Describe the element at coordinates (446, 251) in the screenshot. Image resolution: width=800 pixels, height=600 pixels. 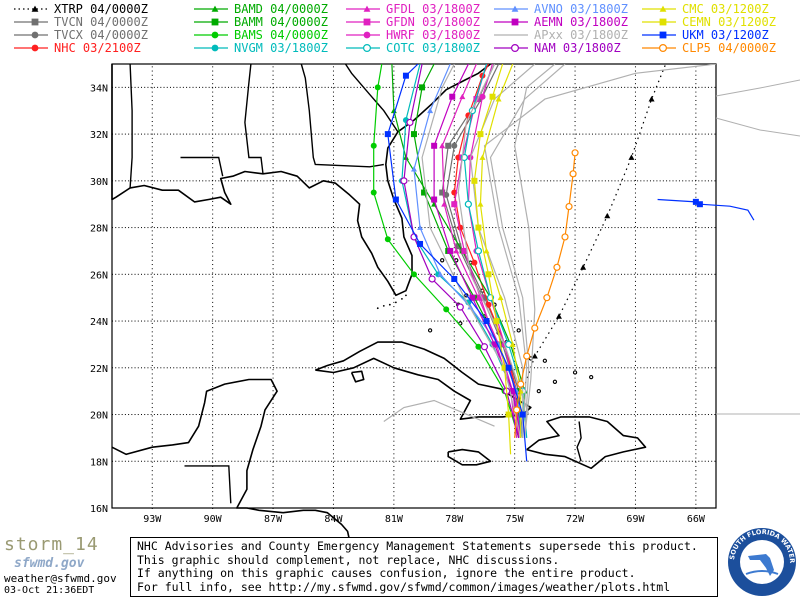
I see `track-bams` at that location.